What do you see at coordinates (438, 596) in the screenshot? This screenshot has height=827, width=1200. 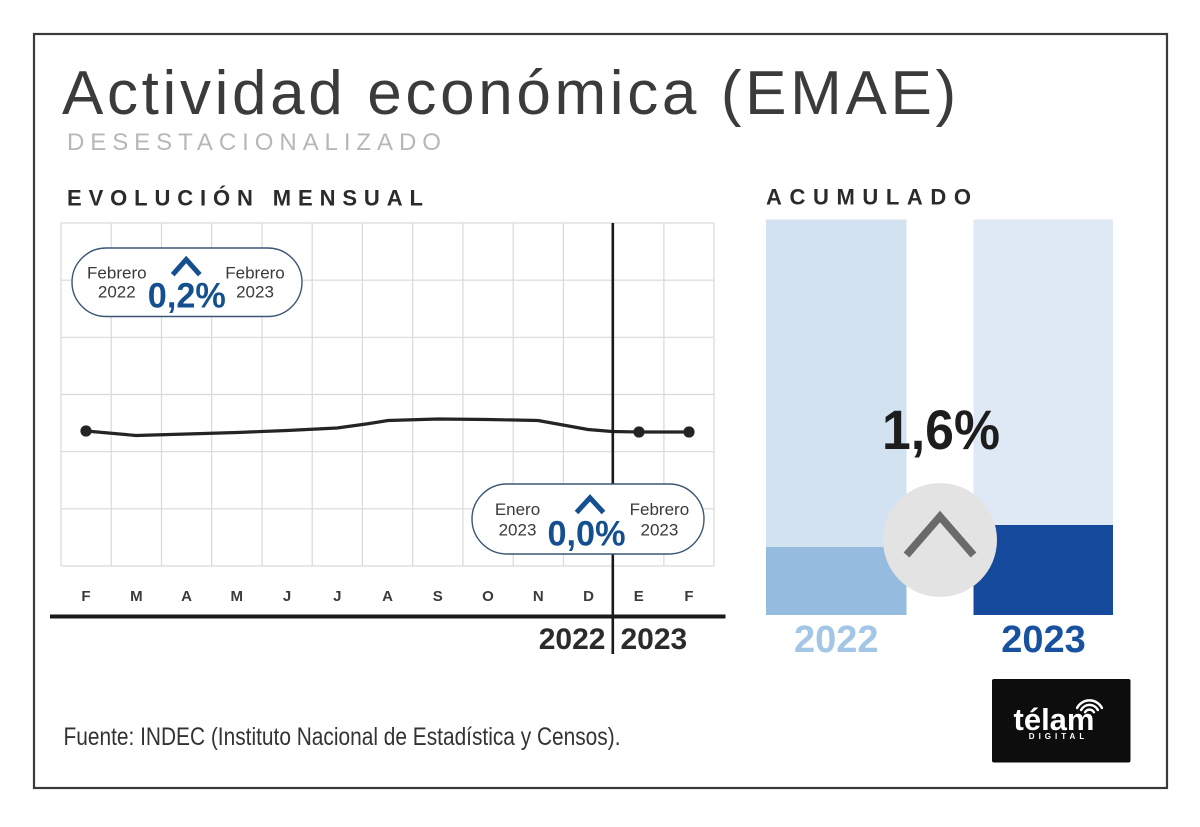 I see `svg-text: S` at bounding box center [438, 596].